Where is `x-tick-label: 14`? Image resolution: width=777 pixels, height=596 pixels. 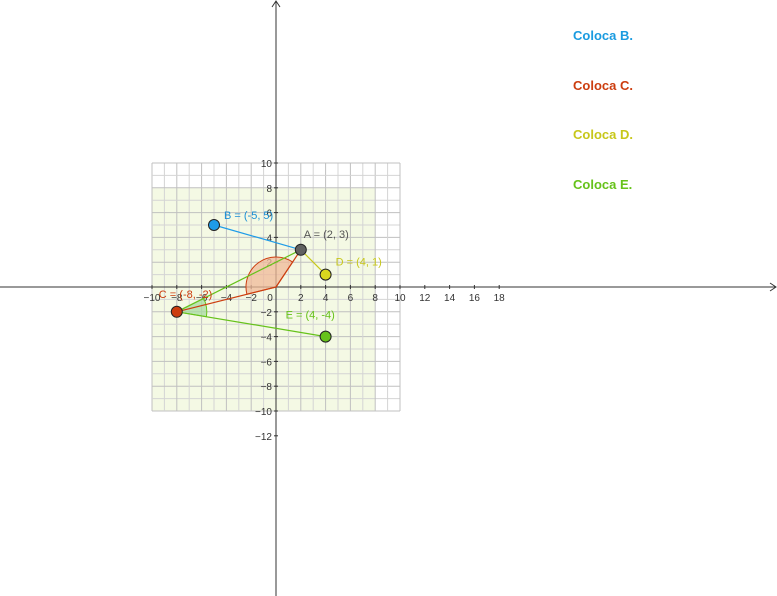 x-tick-label: 14 is located at coordinates (450, 298).